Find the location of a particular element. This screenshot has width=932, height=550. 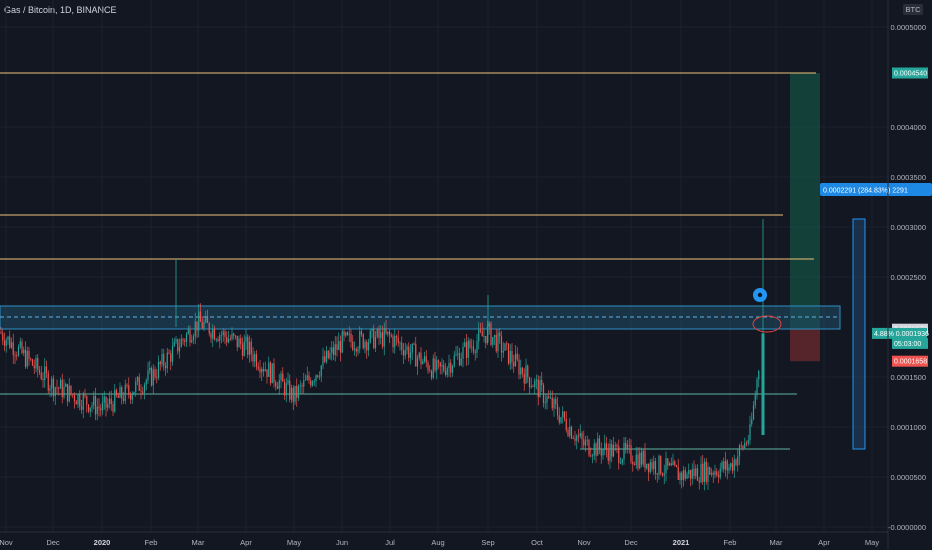

highlight-ellipse is located at coordinates (767, 324).